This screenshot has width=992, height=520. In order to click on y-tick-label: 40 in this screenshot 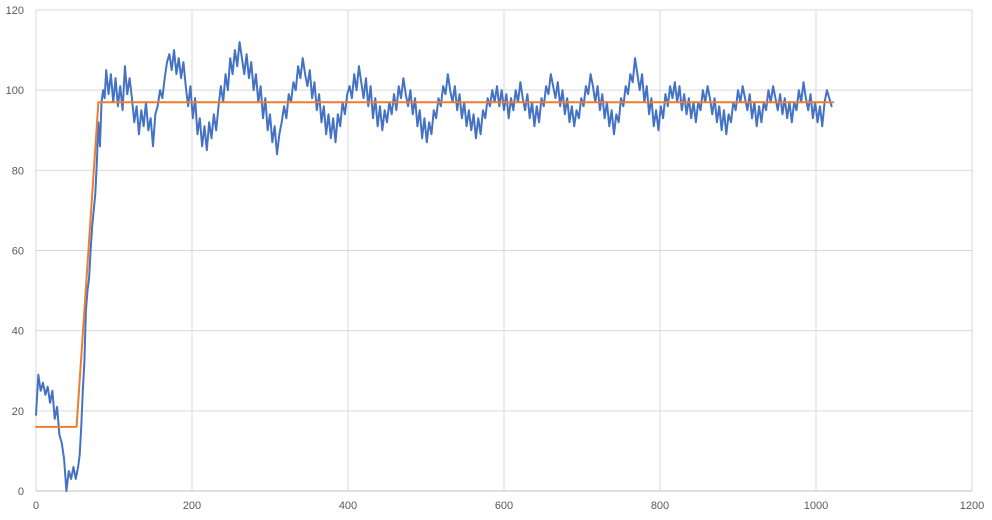, I will do `click(18, 332)`.